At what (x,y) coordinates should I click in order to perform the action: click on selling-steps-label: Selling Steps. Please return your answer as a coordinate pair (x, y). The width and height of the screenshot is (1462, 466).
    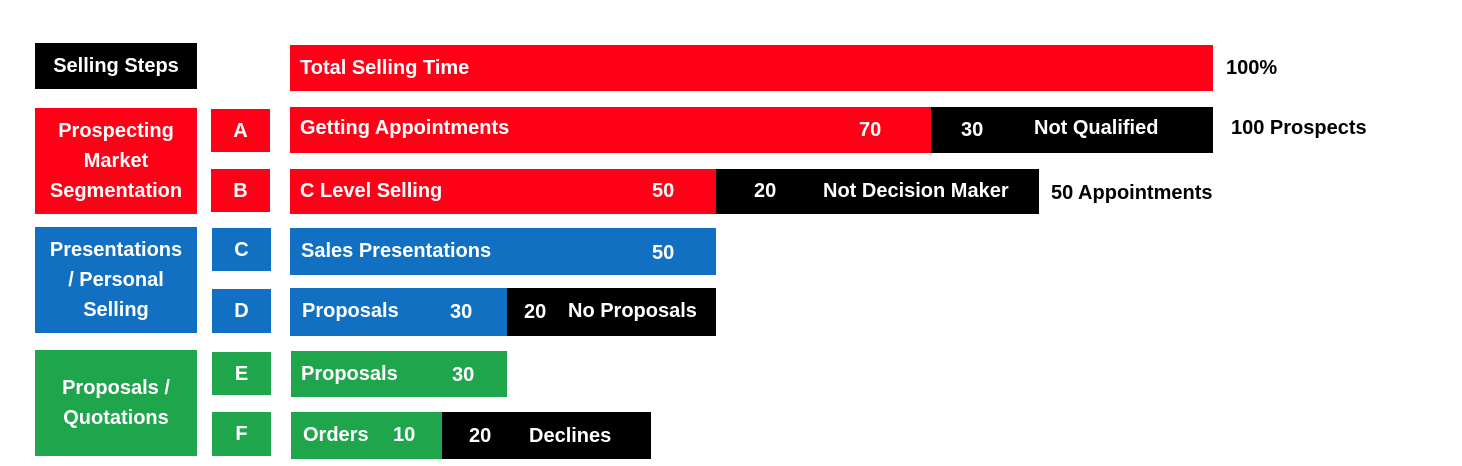
    Looking at the image, I should click on (116, 66).